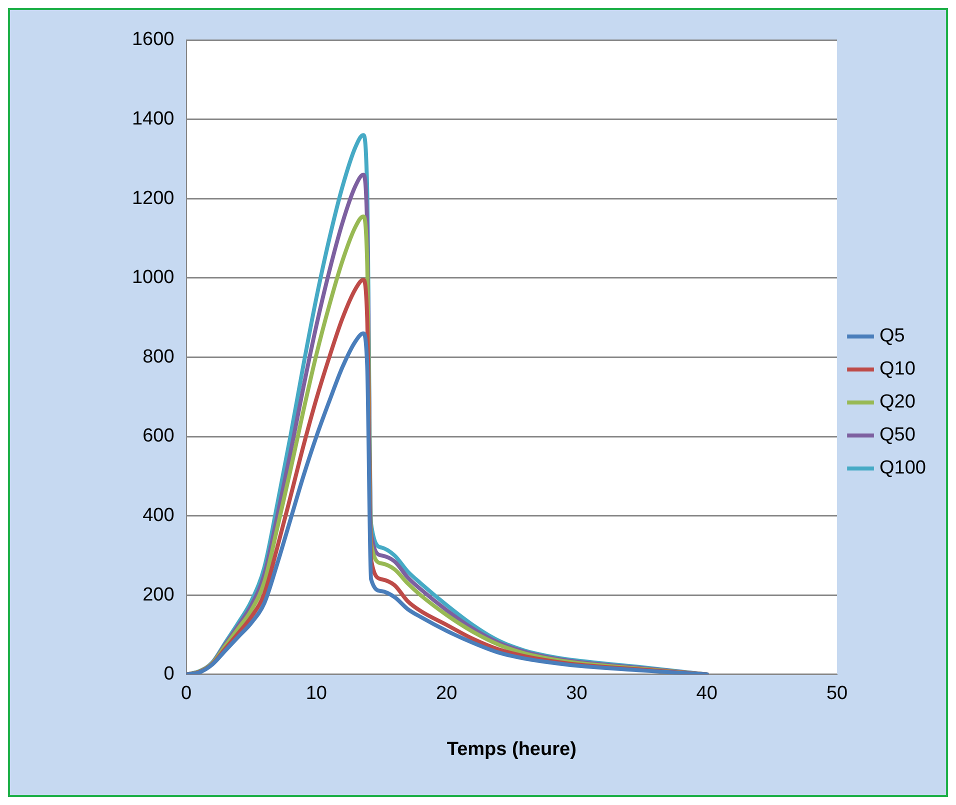  What do you see at coordinates (898, 369) in the screenshot?
I see `legend-label: Q10` at bounding box center [898, 369].